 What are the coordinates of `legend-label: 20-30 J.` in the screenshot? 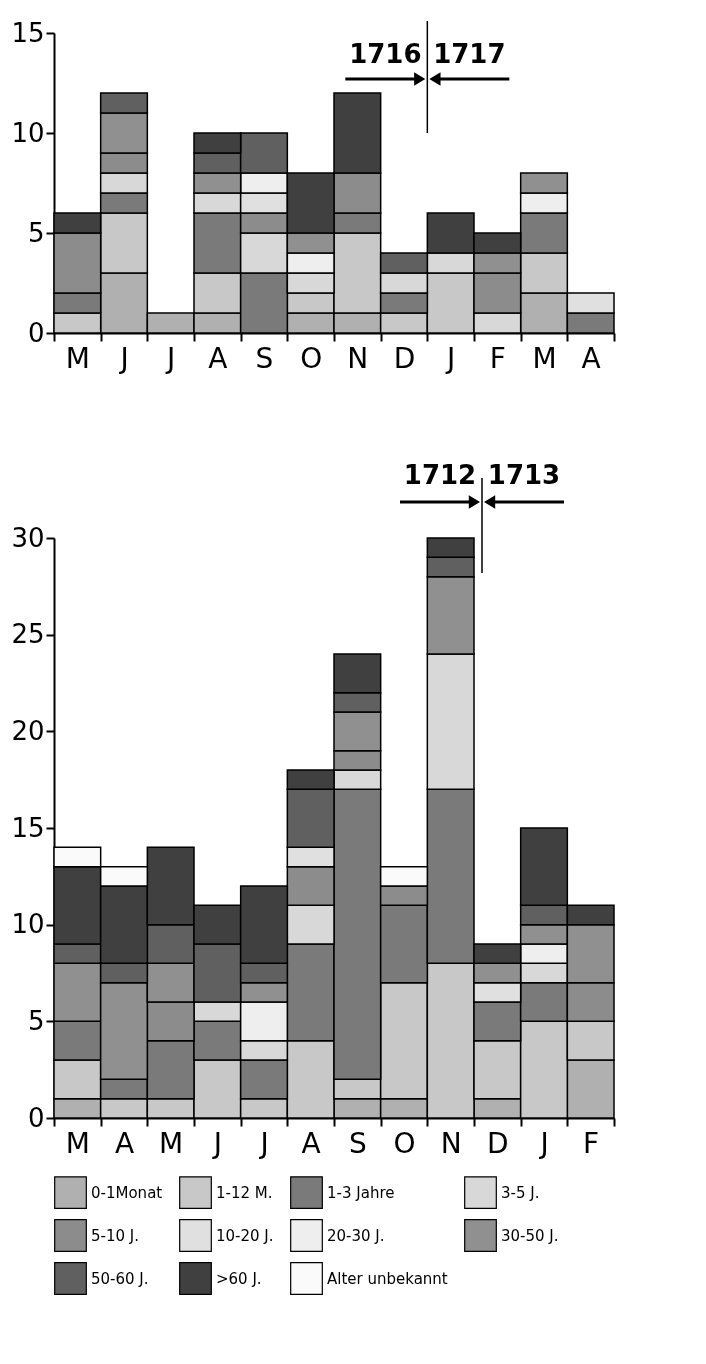 It's located at (356, 1235).